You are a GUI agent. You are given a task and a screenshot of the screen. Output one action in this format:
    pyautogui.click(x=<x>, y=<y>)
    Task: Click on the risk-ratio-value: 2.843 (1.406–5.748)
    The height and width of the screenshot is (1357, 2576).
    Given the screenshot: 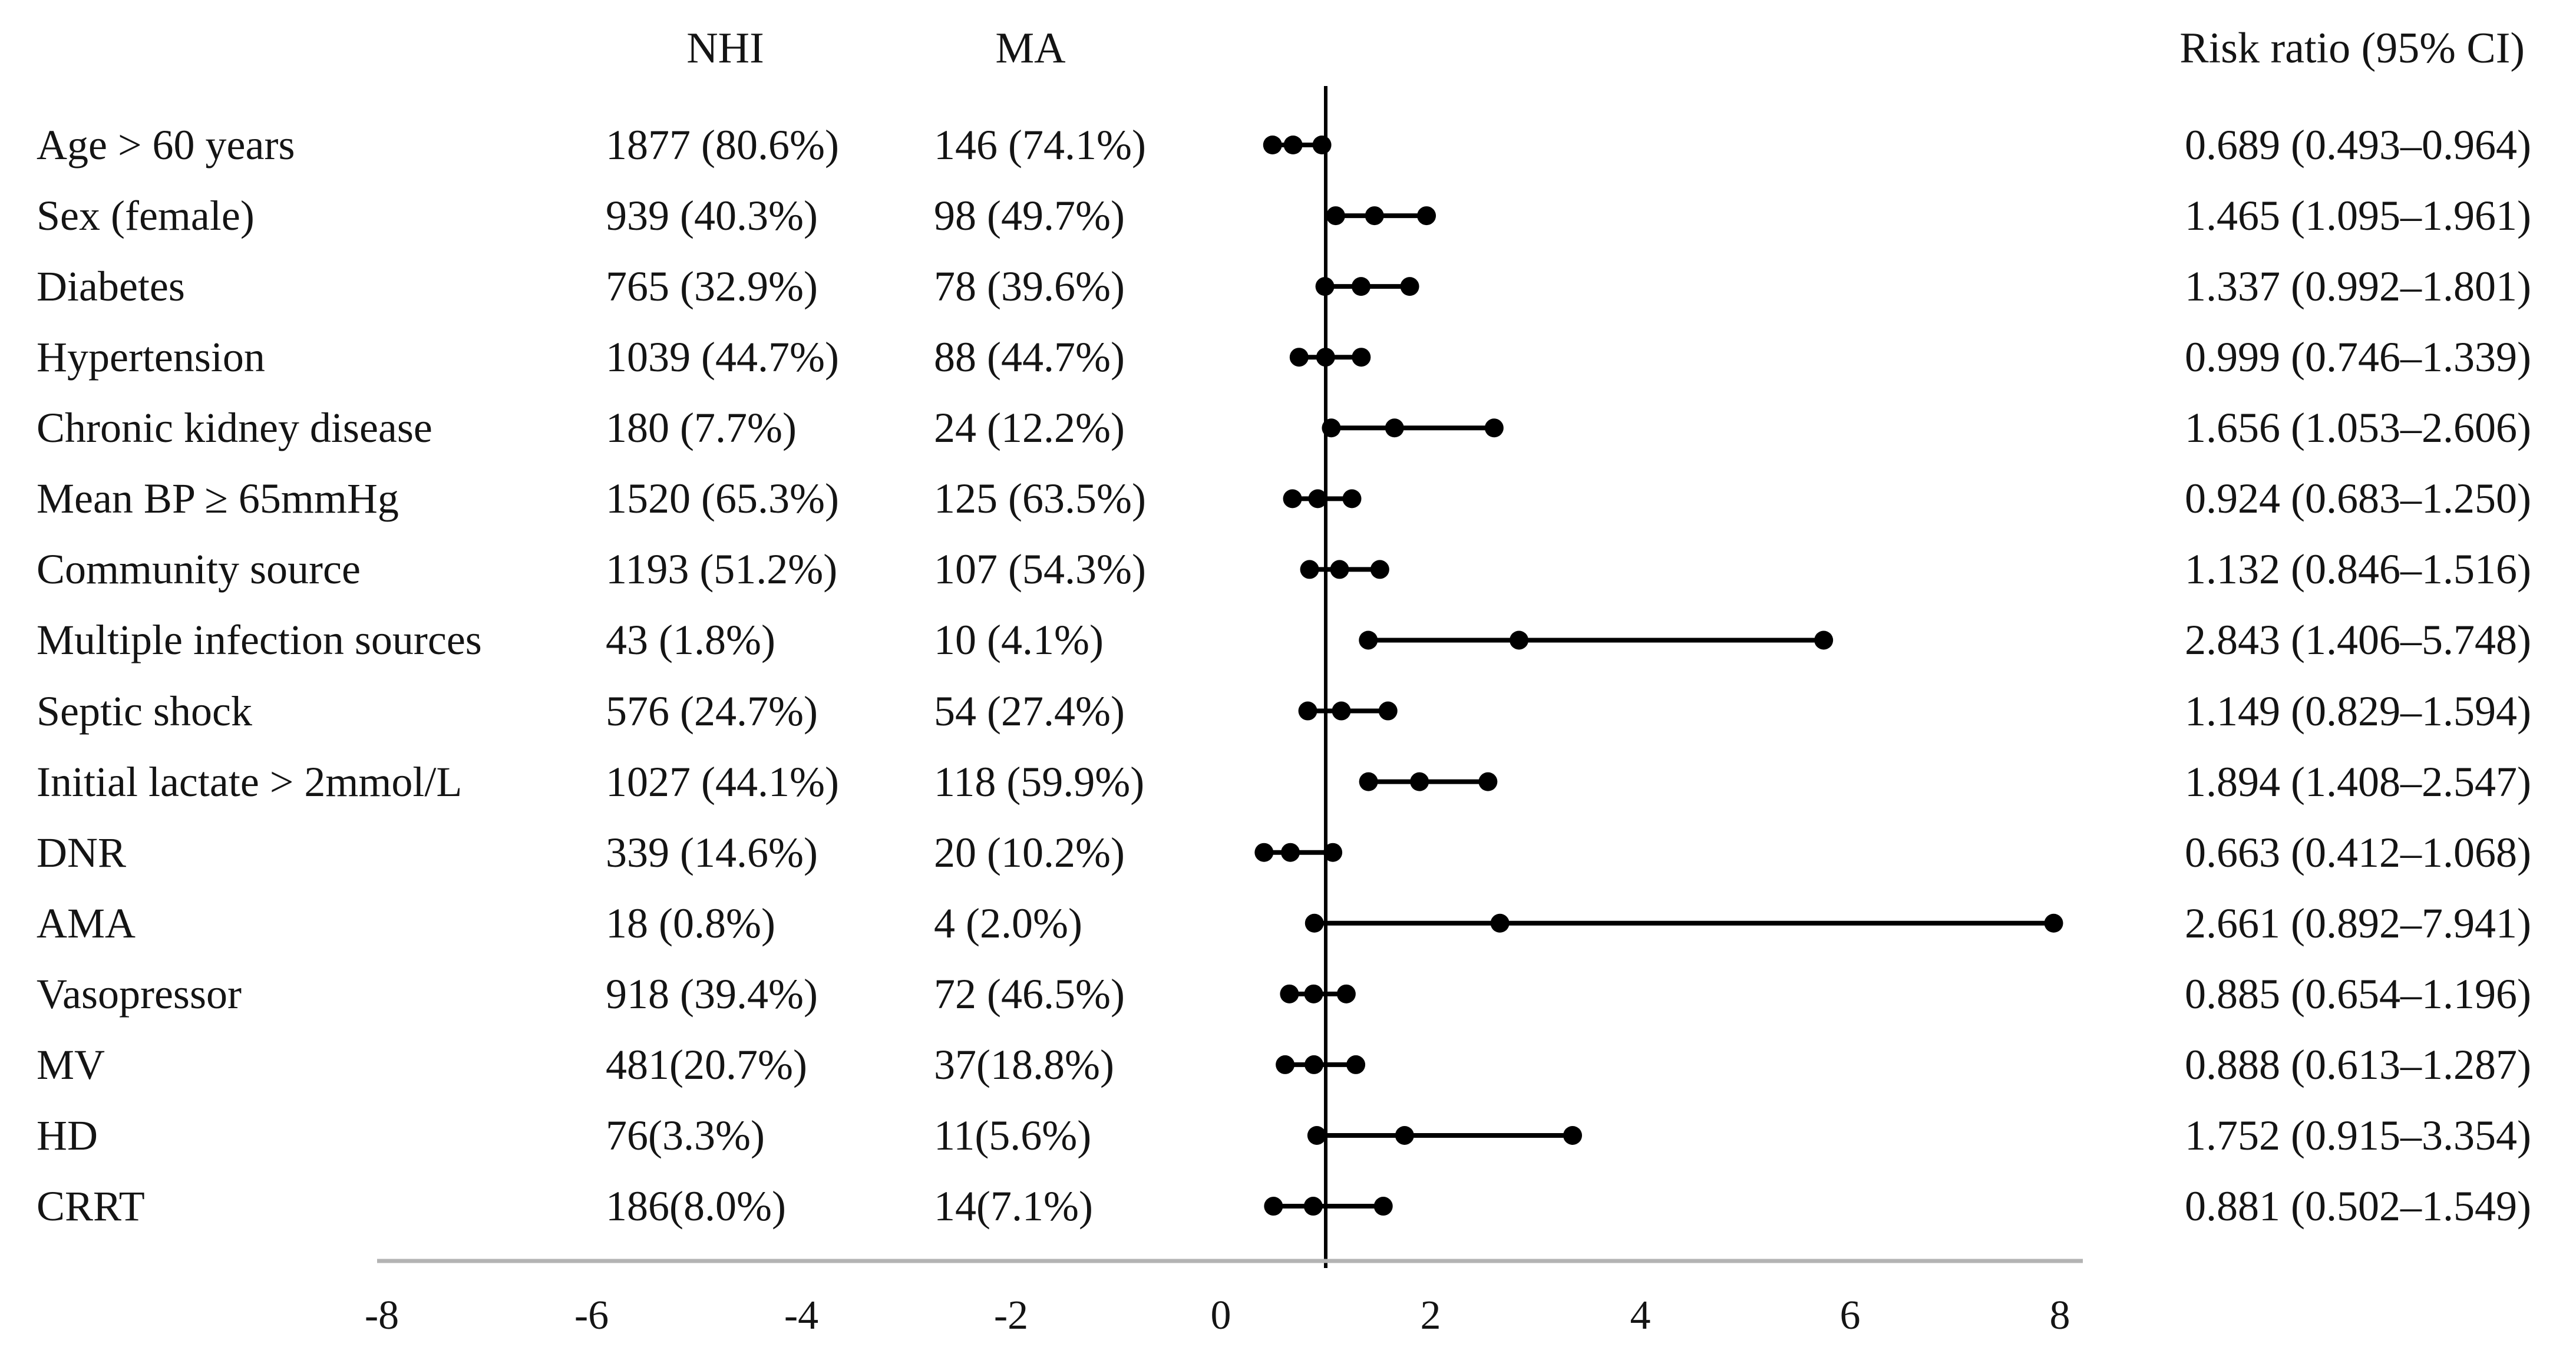 What is the action you would take?
    pyautogui.click(x=2358, y=640)
    